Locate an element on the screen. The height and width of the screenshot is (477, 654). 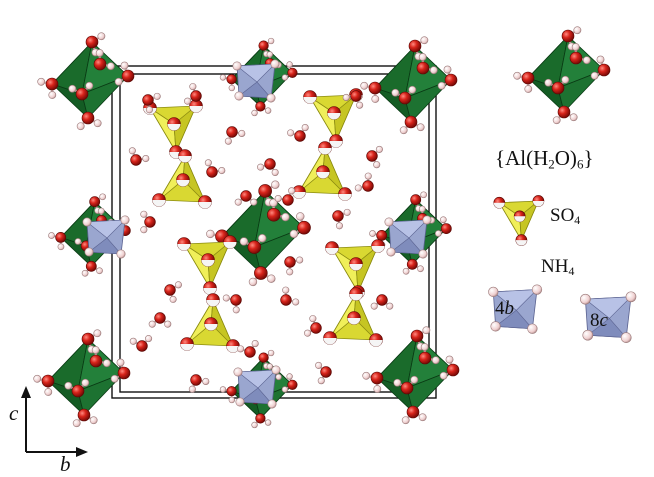
b-axis-label: b is located at coordinates (65, 464).